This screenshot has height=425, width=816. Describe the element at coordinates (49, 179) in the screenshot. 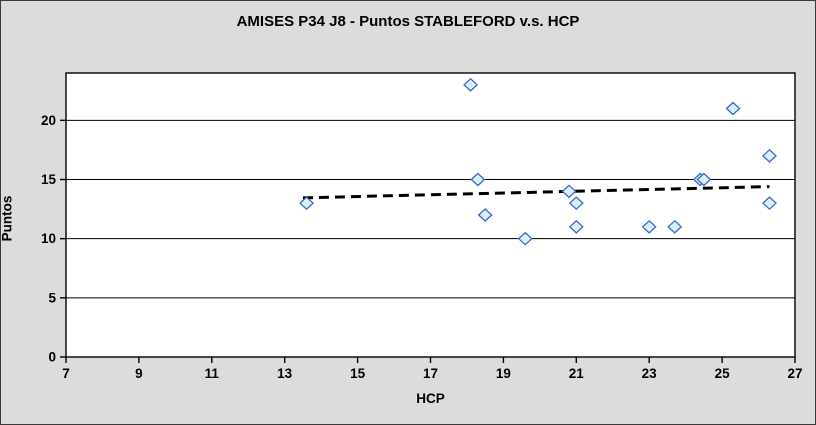

I see `y-tick-label: 15` at that location.